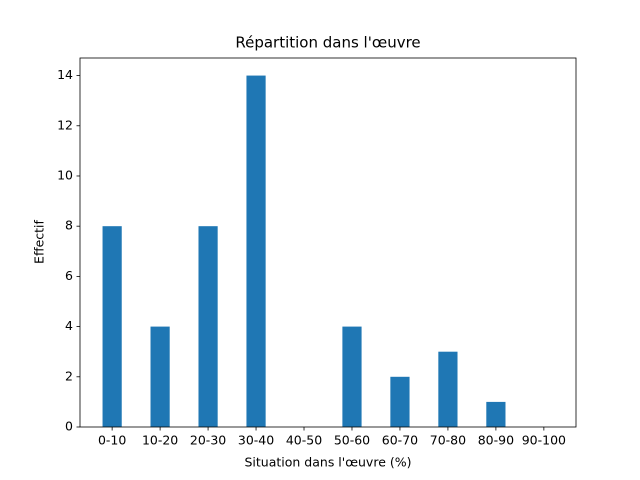 The width and height of the screenshot is (640, 480). What do you see at coordinates (328, 462) in the screenshot?
I see `x-axis-label: Situation dans l'œuvre (%)` at bounding box center [328, 462].